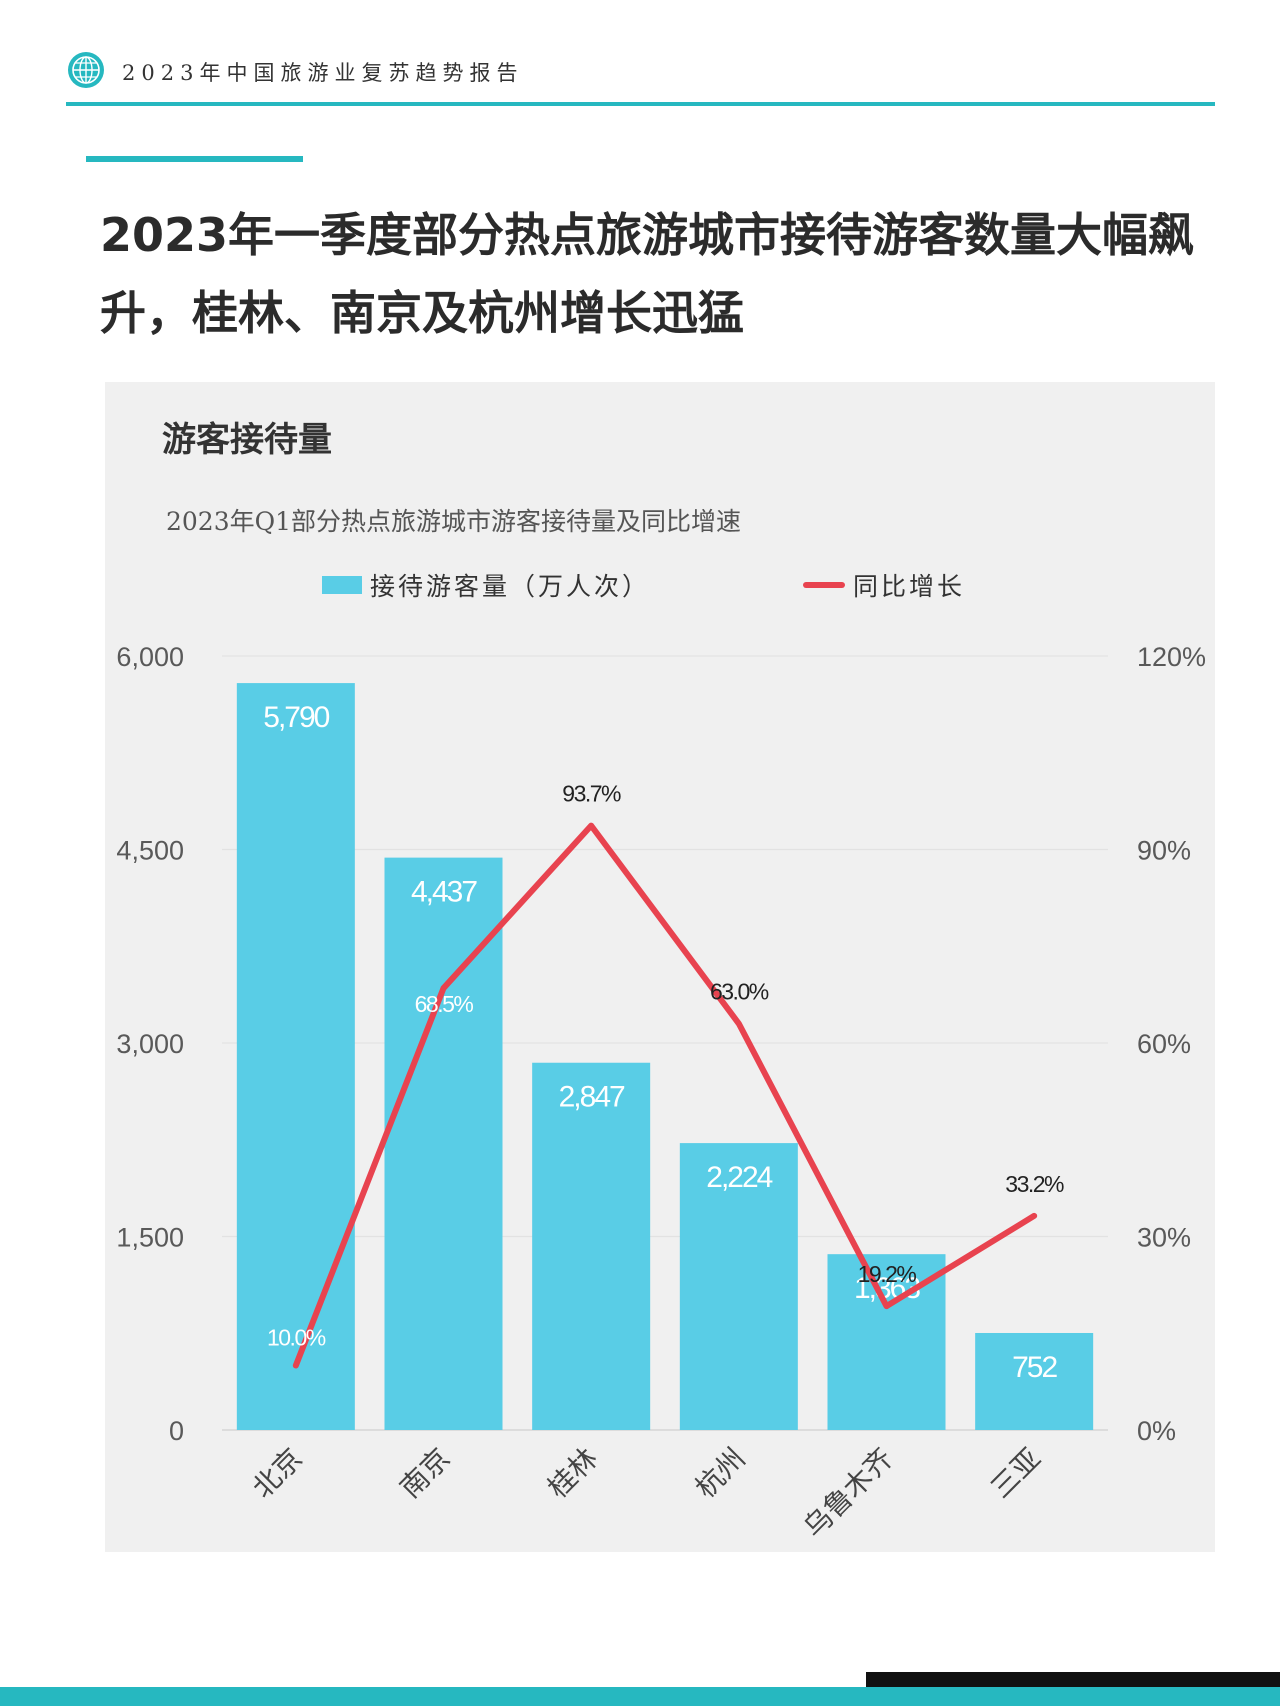  Describe the element at coordinates (685, 274) in the screenshot. I see `page-title: 2023年一季度部分热点旅游城市接待游客数量大幅飙 升，桂林、南京及杭州增长迅猛` at that location.